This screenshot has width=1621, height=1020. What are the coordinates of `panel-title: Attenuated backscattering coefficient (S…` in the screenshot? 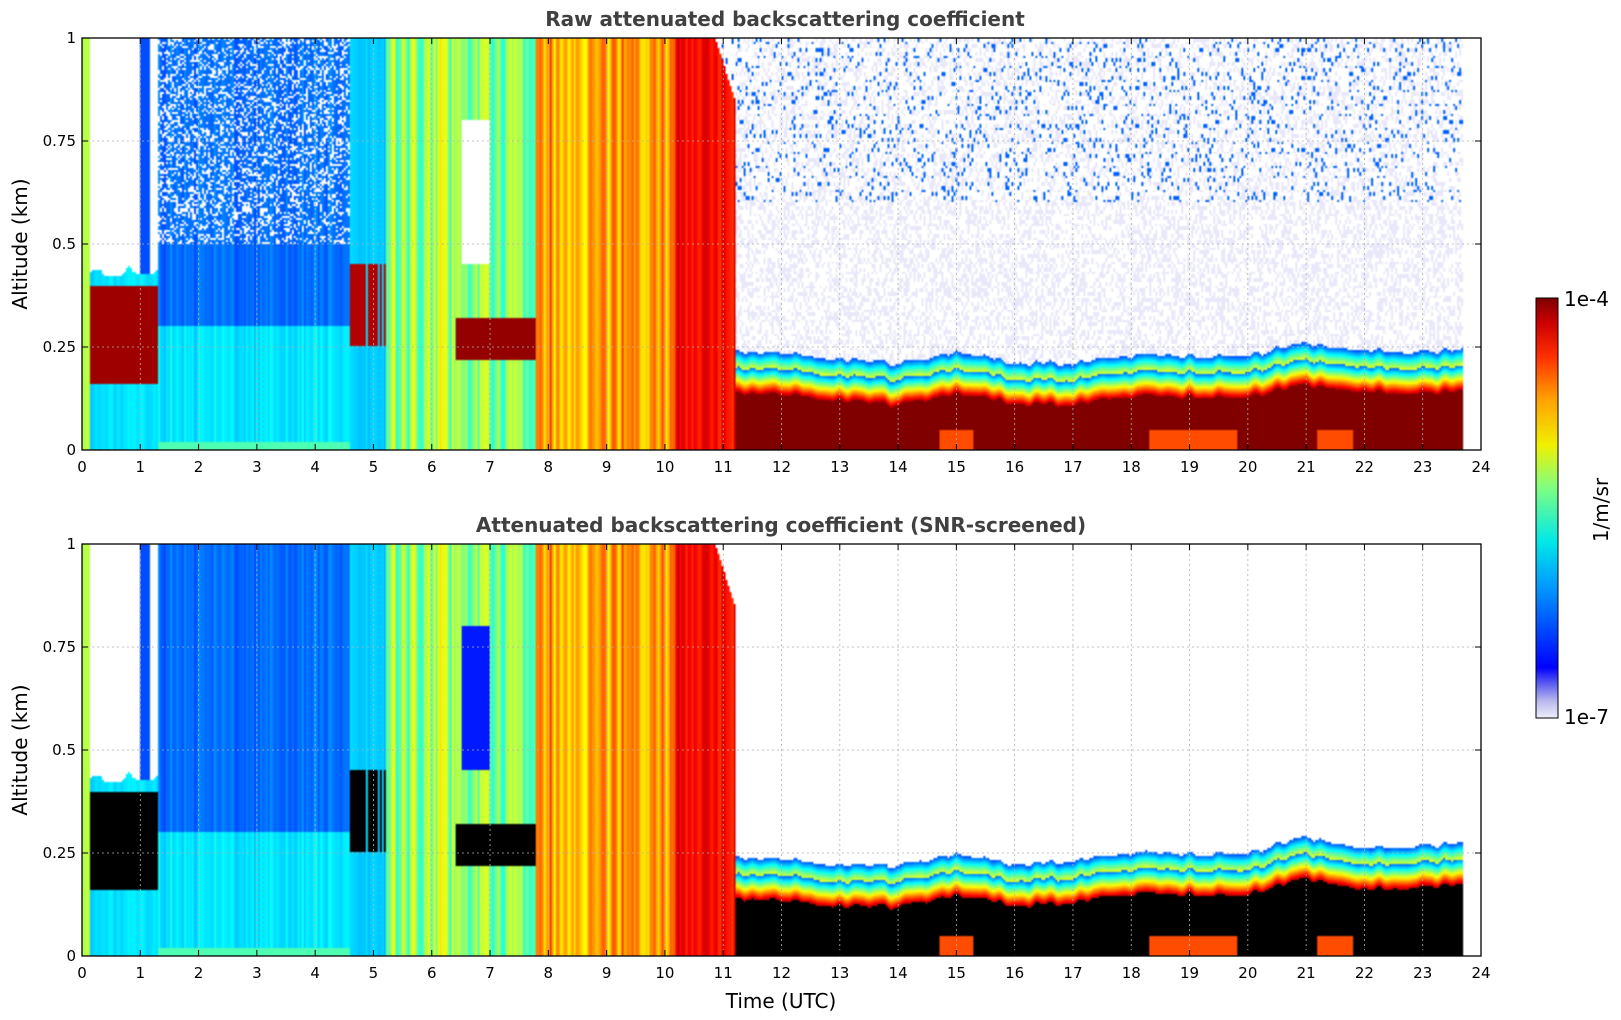 It's located at (781, 525).